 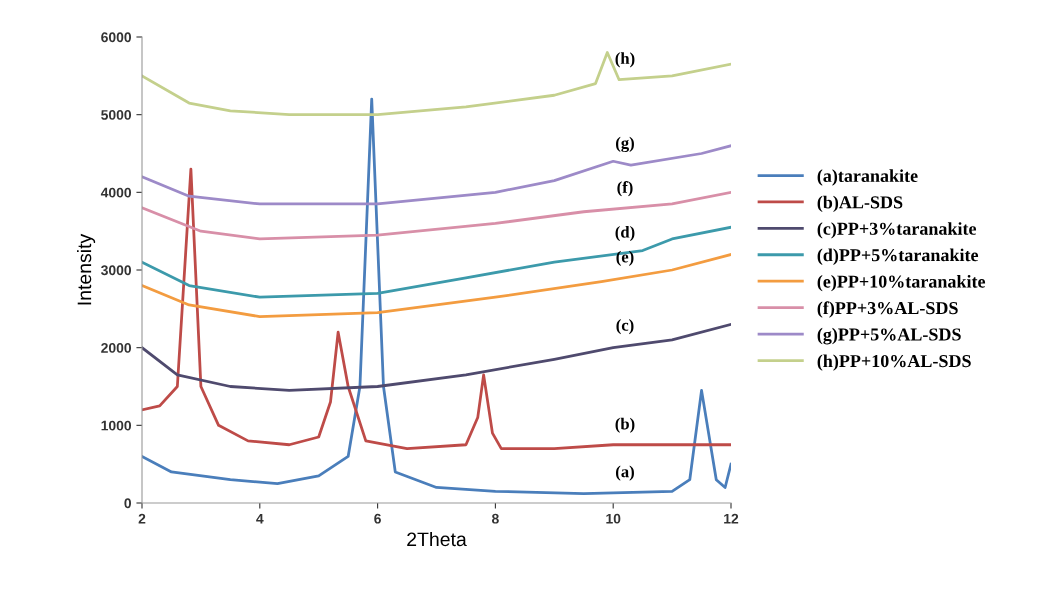 What do you see at coordinates (625, 233) in the screenshot?
I see `annotation: (d)` at bounding box center [625, 233].